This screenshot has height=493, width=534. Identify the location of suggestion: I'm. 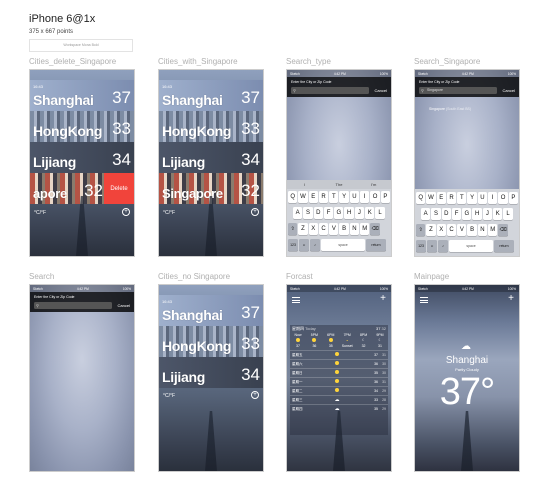
(374, 184).